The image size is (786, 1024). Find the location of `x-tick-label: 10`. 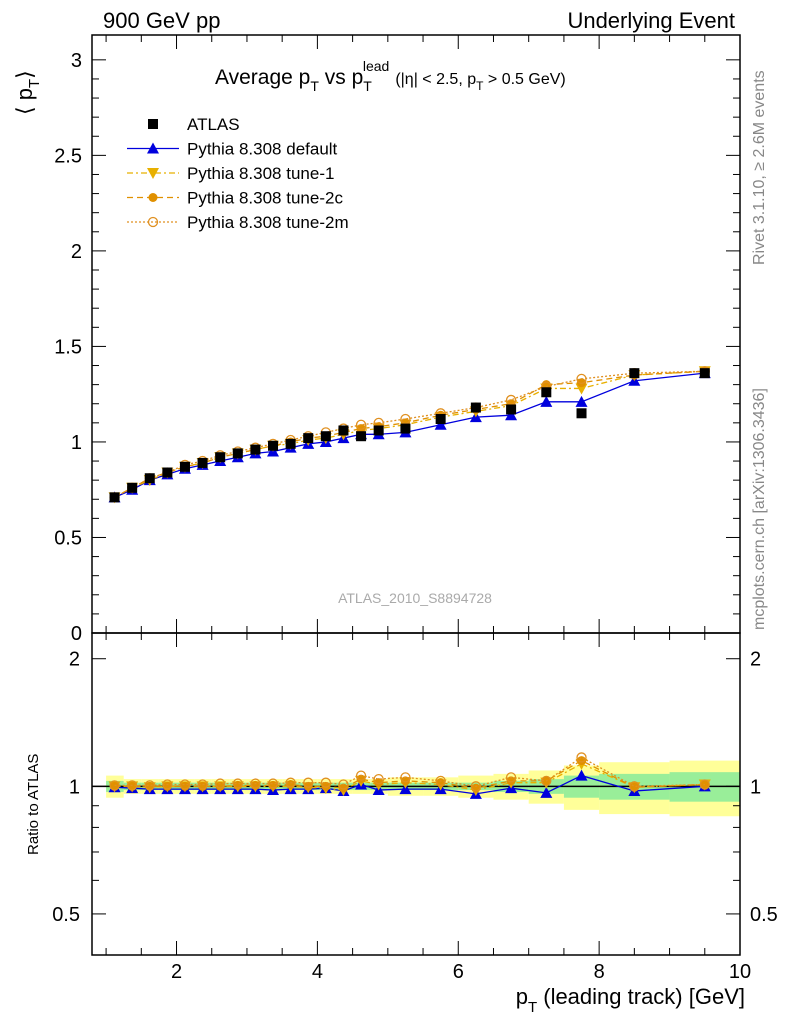

x-tick-label: 10 is located at coordinates (740, 972).